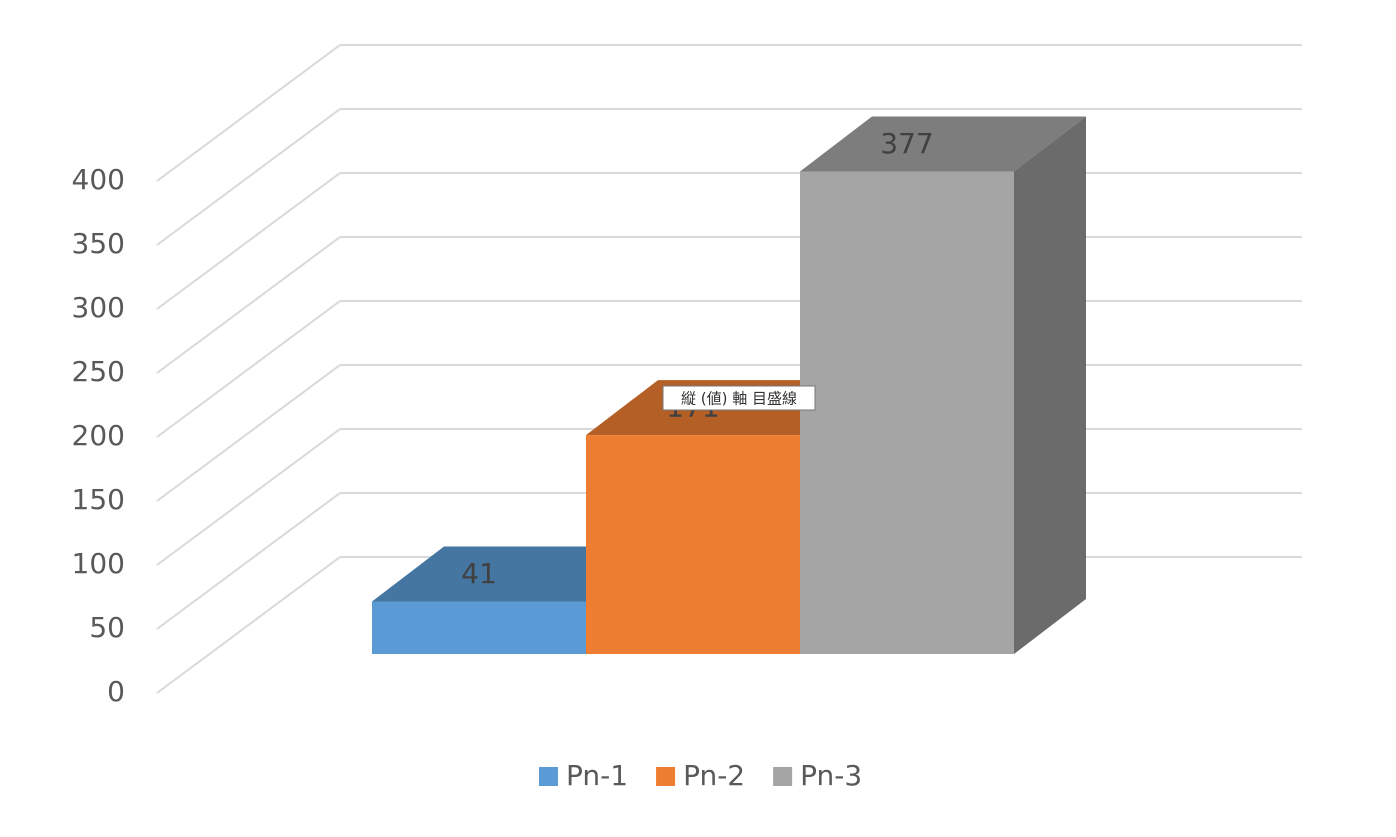 Image resolution: width=1396 pixels, height=837 pixels. I want to click on y-tick-label: 250, so click(98, 371).